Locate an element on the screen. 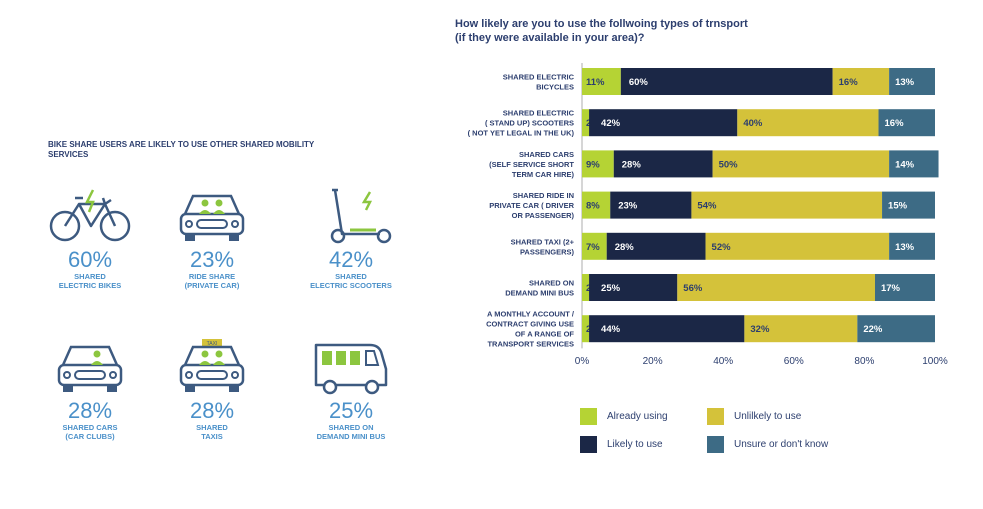  legend-label: Unlilkely to use is located at coordinates (768, 416).